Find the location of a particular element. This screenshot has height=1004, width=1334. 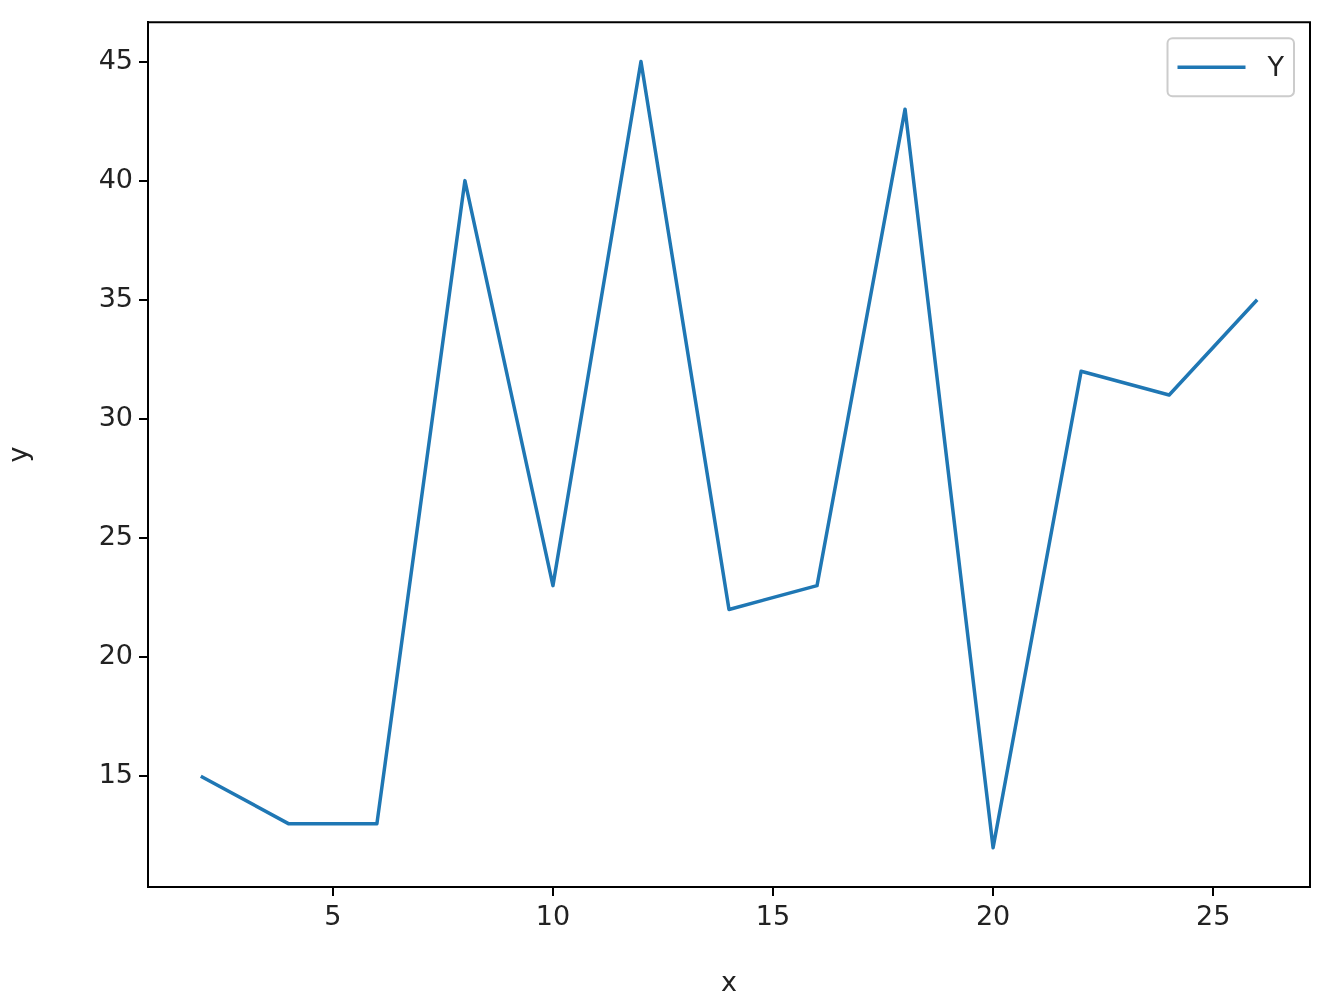

x-tick-label: 15 is located at coordinates (773, 916).